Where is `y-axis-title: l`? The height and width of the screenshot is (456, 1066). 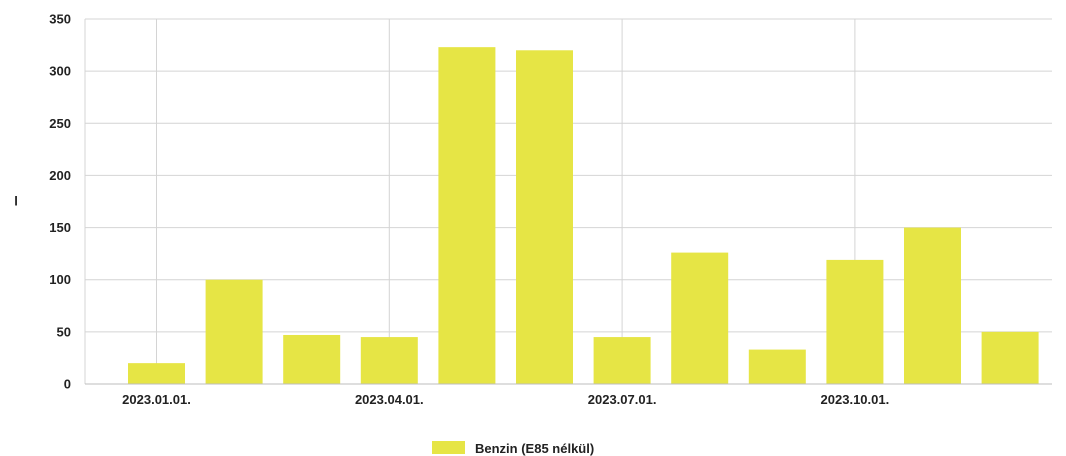
y-axis-title: l is located at coordinates (16, 201).